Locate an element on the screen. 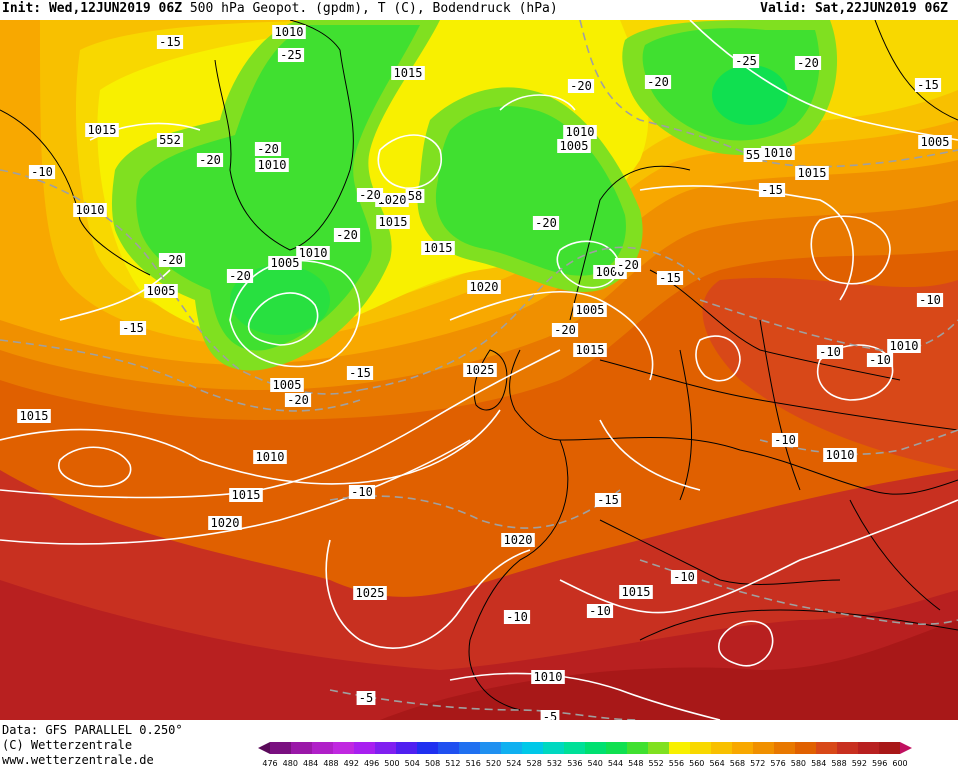 The height and width of the screenshot is (770, 958). pressure-label-text: 1025 is located at coordinates (370, 593).